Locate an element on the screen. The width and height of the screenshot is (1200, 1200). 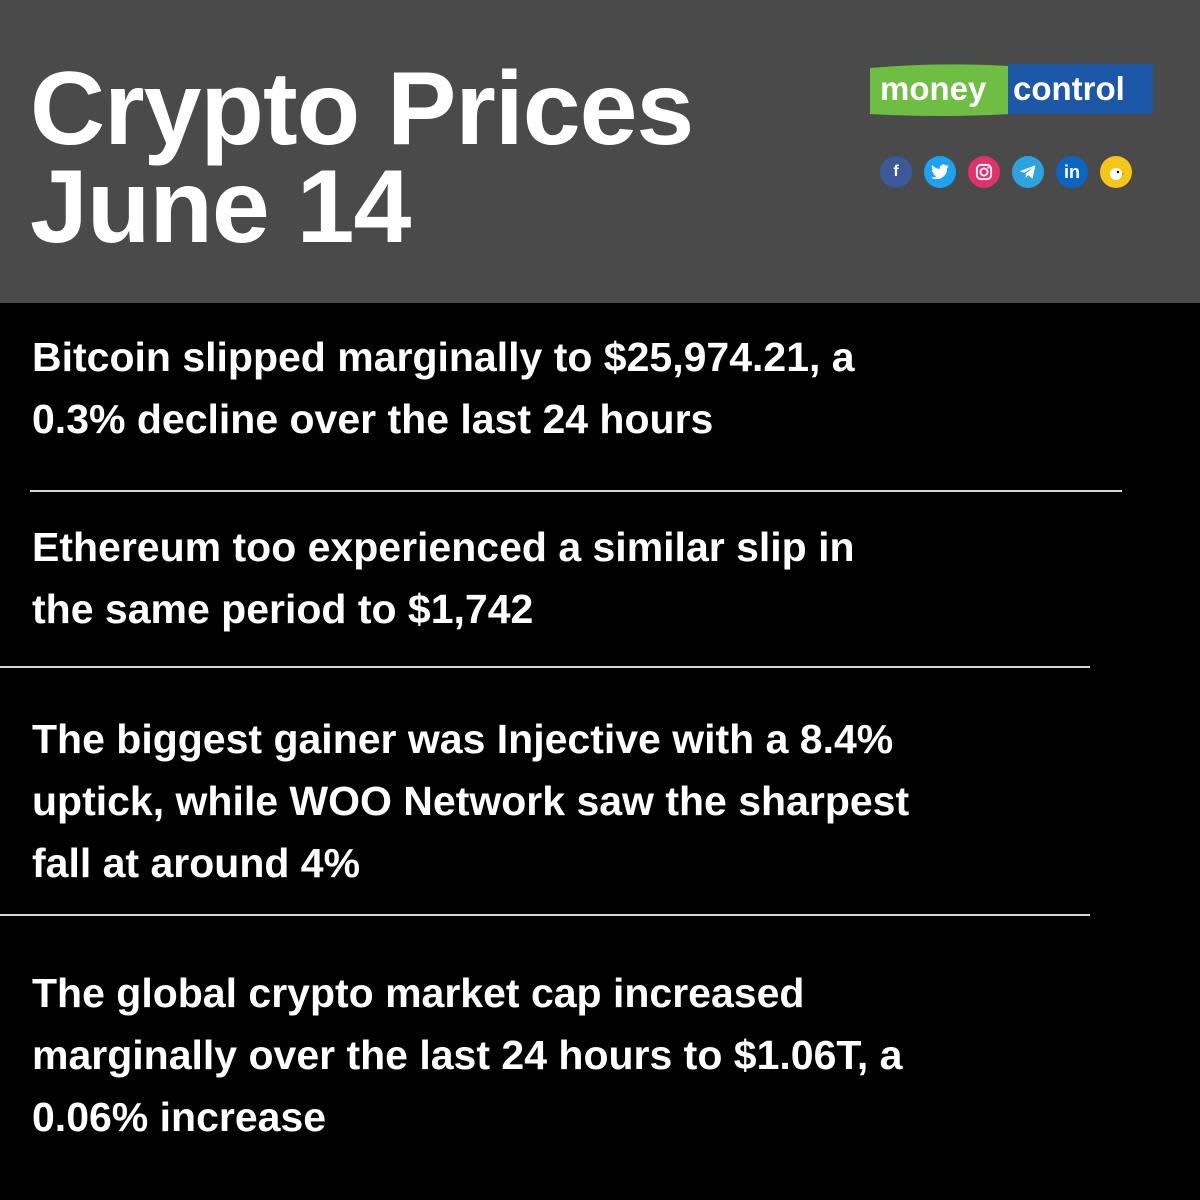
bitcoin-line-2: 0.3% decline over the last 24 hours is located at coordinates (373, 419).